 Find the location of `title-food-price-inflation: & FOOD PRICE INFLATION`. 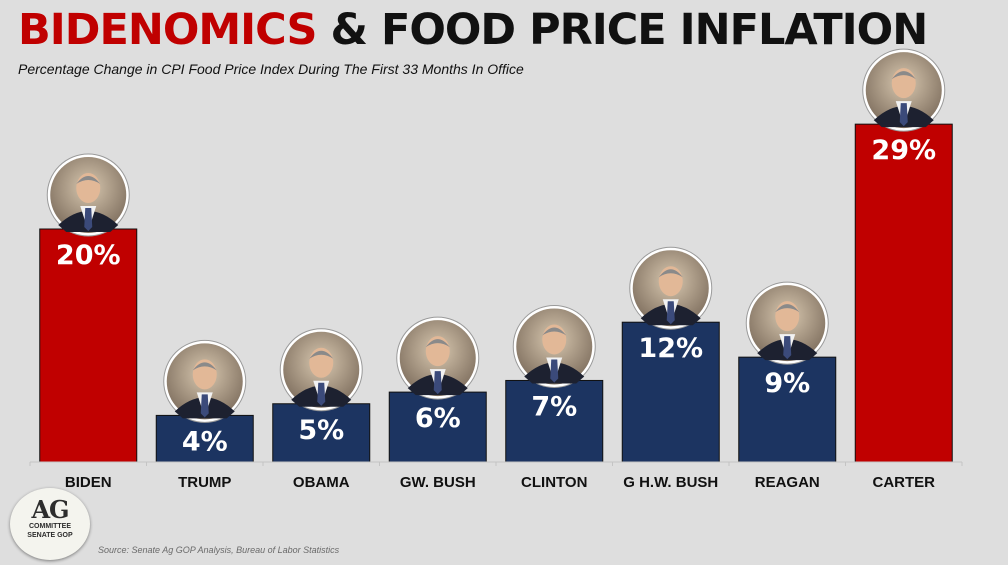

title-food-price-inflation: & FOOD PRICE INFLATION is located at coordinates (629, 30).